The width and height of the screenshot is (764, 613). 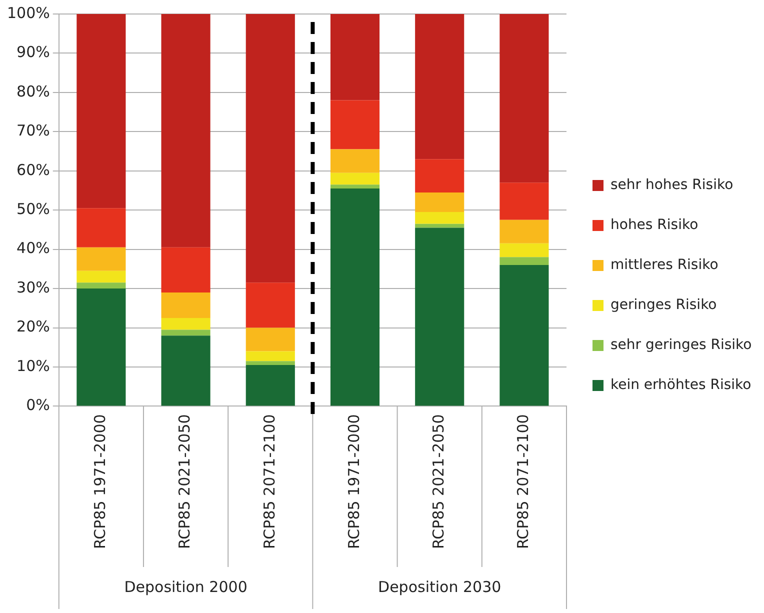 What do you see at coordinates (681, 385) in the screenshot?
I see `legend-label: kein erhöhtes Risiko` at bounding box center [681, 385].